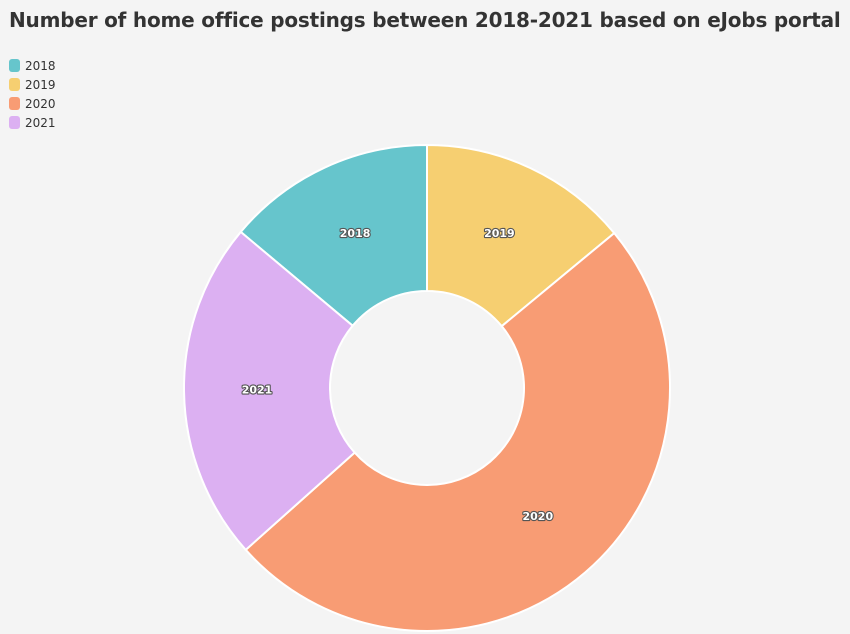  I want to click on legend-swatch-2018, so click(14, 65).